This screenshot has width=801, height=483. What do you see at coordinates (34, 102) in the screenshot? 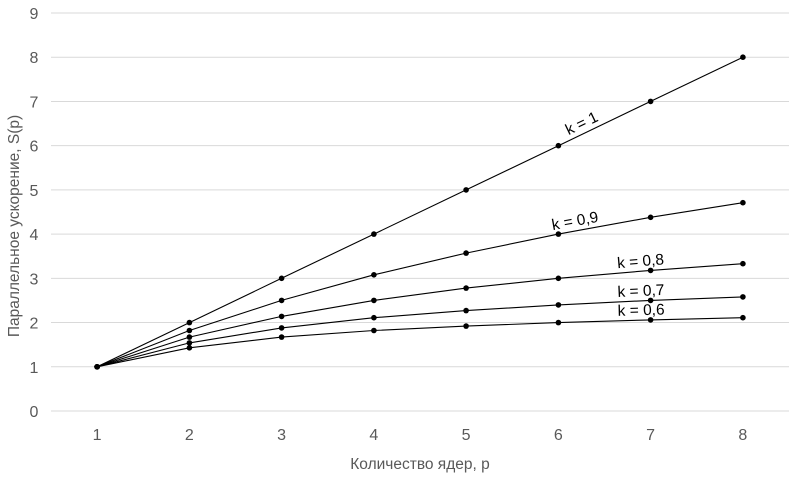
I see `y-tick-label: 7` at bounding box center [34, 102].